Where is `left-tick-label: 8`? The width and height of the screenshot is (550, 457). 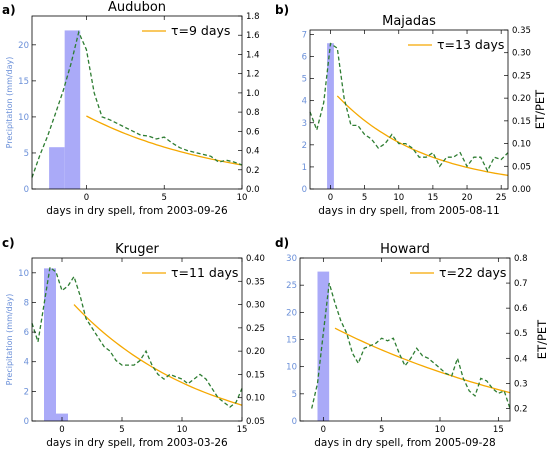 left-tick-label: 8 is located at coordinates (26, 303).